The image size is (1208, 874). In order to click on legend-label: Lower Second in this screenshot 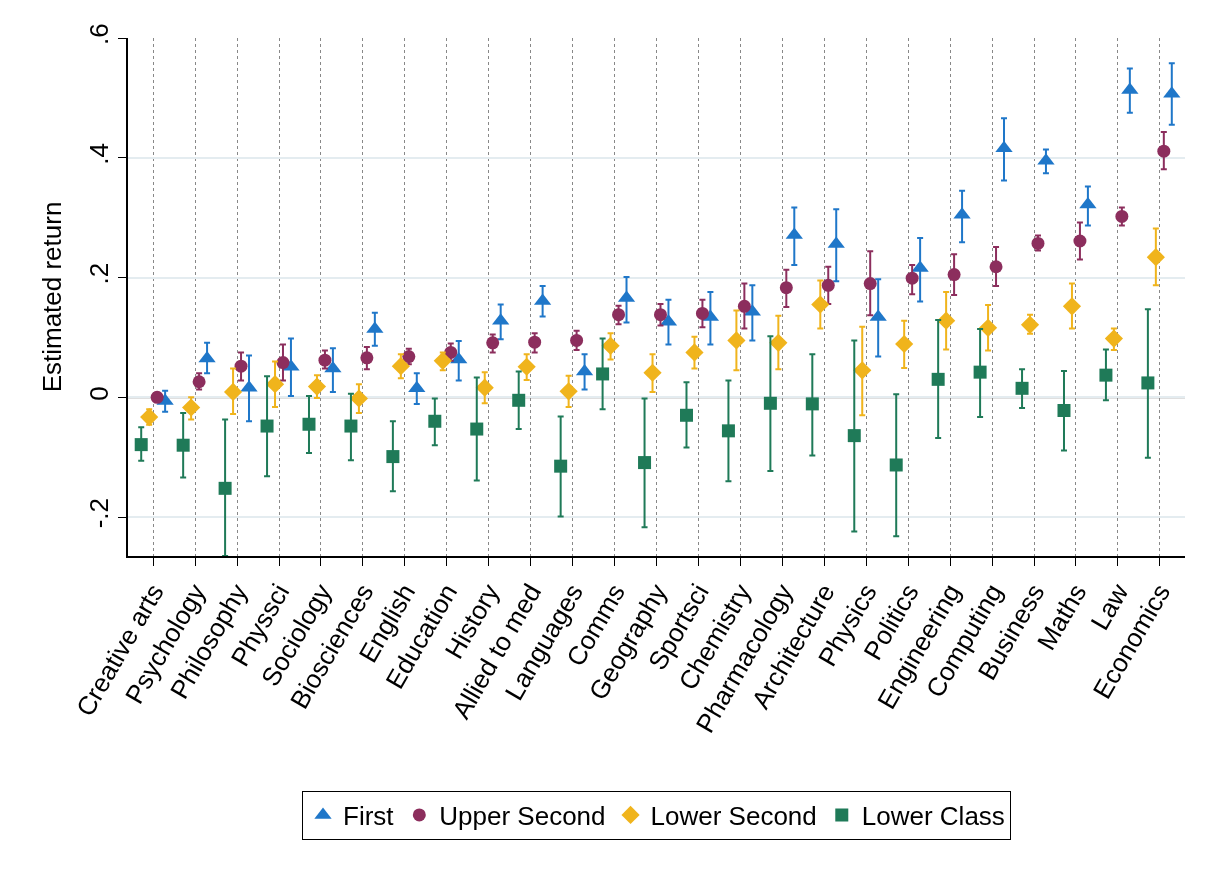, I will do `click(733, 816)`.